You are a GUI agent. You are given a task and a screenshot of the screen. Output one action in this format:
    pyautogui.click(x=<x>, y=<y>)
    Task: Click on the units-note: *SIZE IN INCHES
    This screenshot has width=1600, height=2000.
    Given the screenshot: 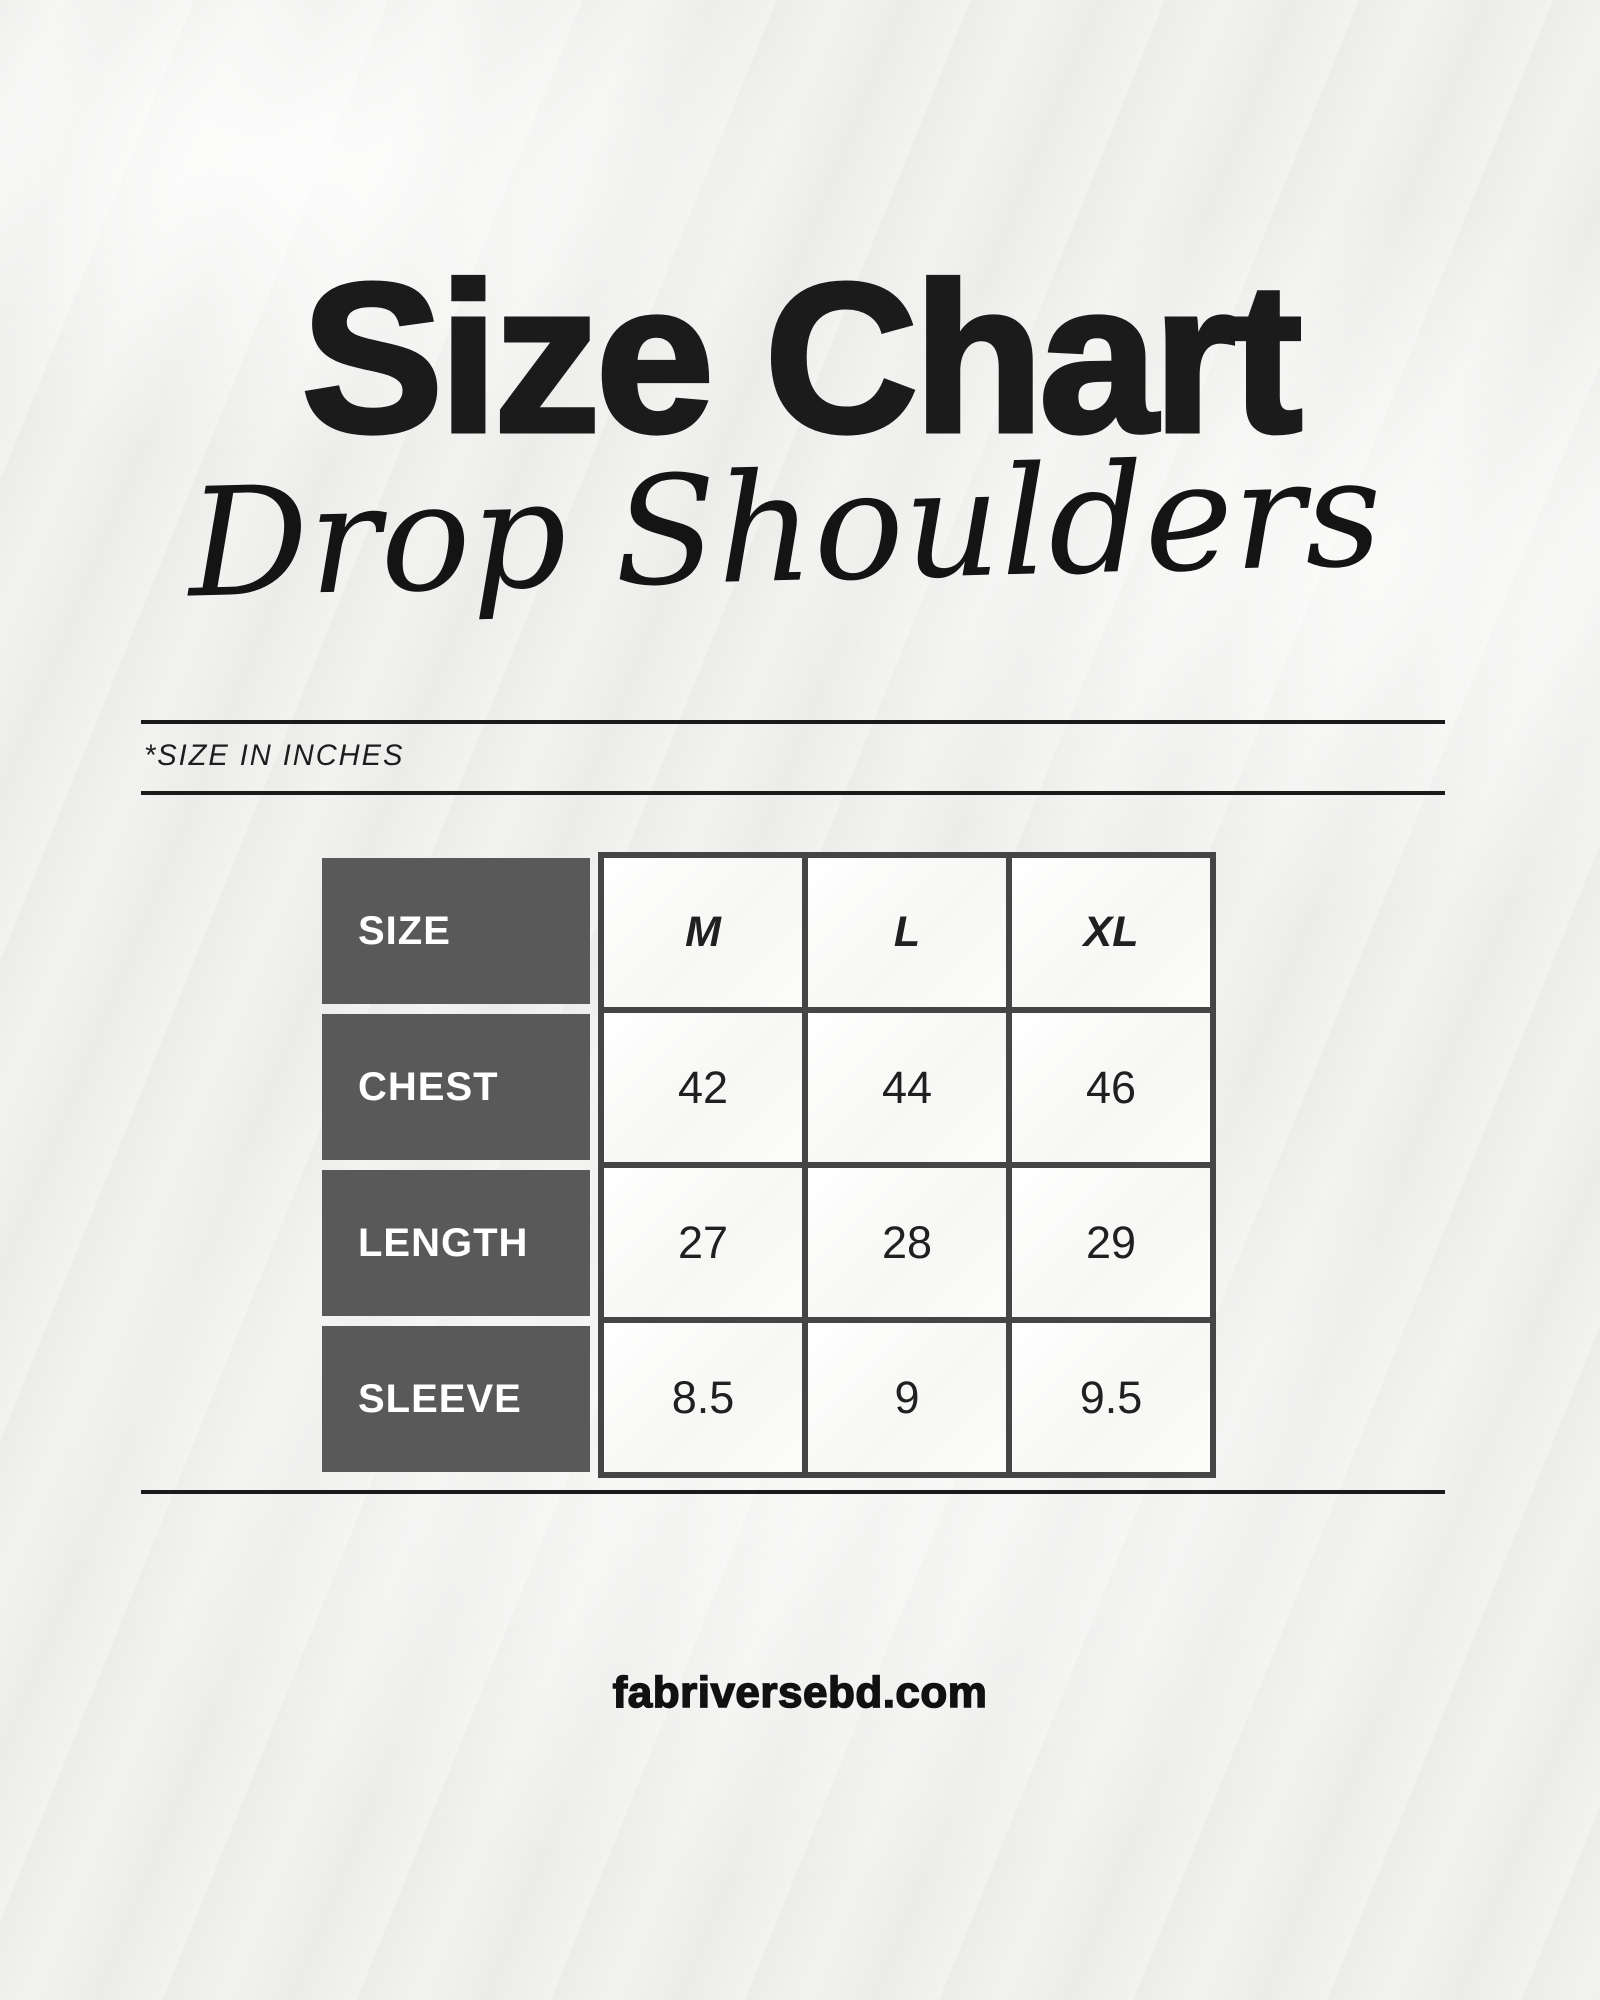 What is the action you would take?
    pyautogui.click(x=274, y=755)
    